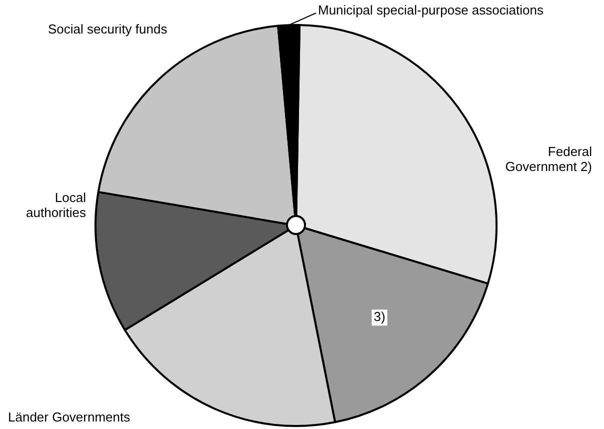 Image resolution: width=604 pixels, height=429 pixels. What do you see at coordinates (431, 10) in the screenshot?
I see `slice-label: Municipal special-purpose associations` at bounding box center [431, 10].